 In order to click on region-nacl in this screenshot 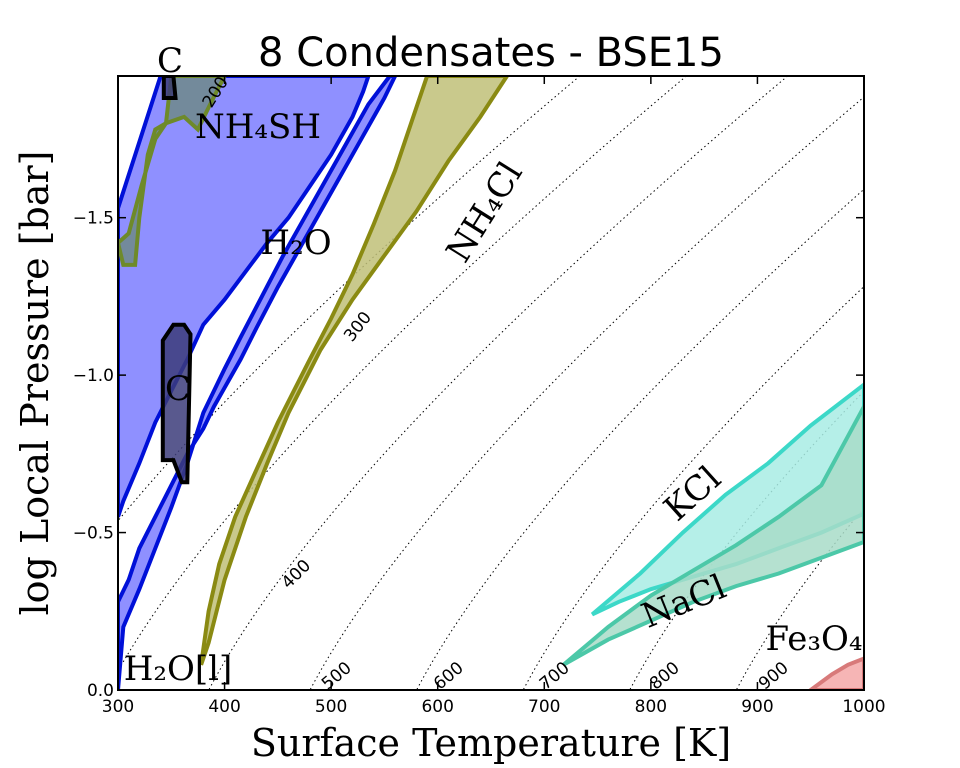, I will do `click(713, 536)`.